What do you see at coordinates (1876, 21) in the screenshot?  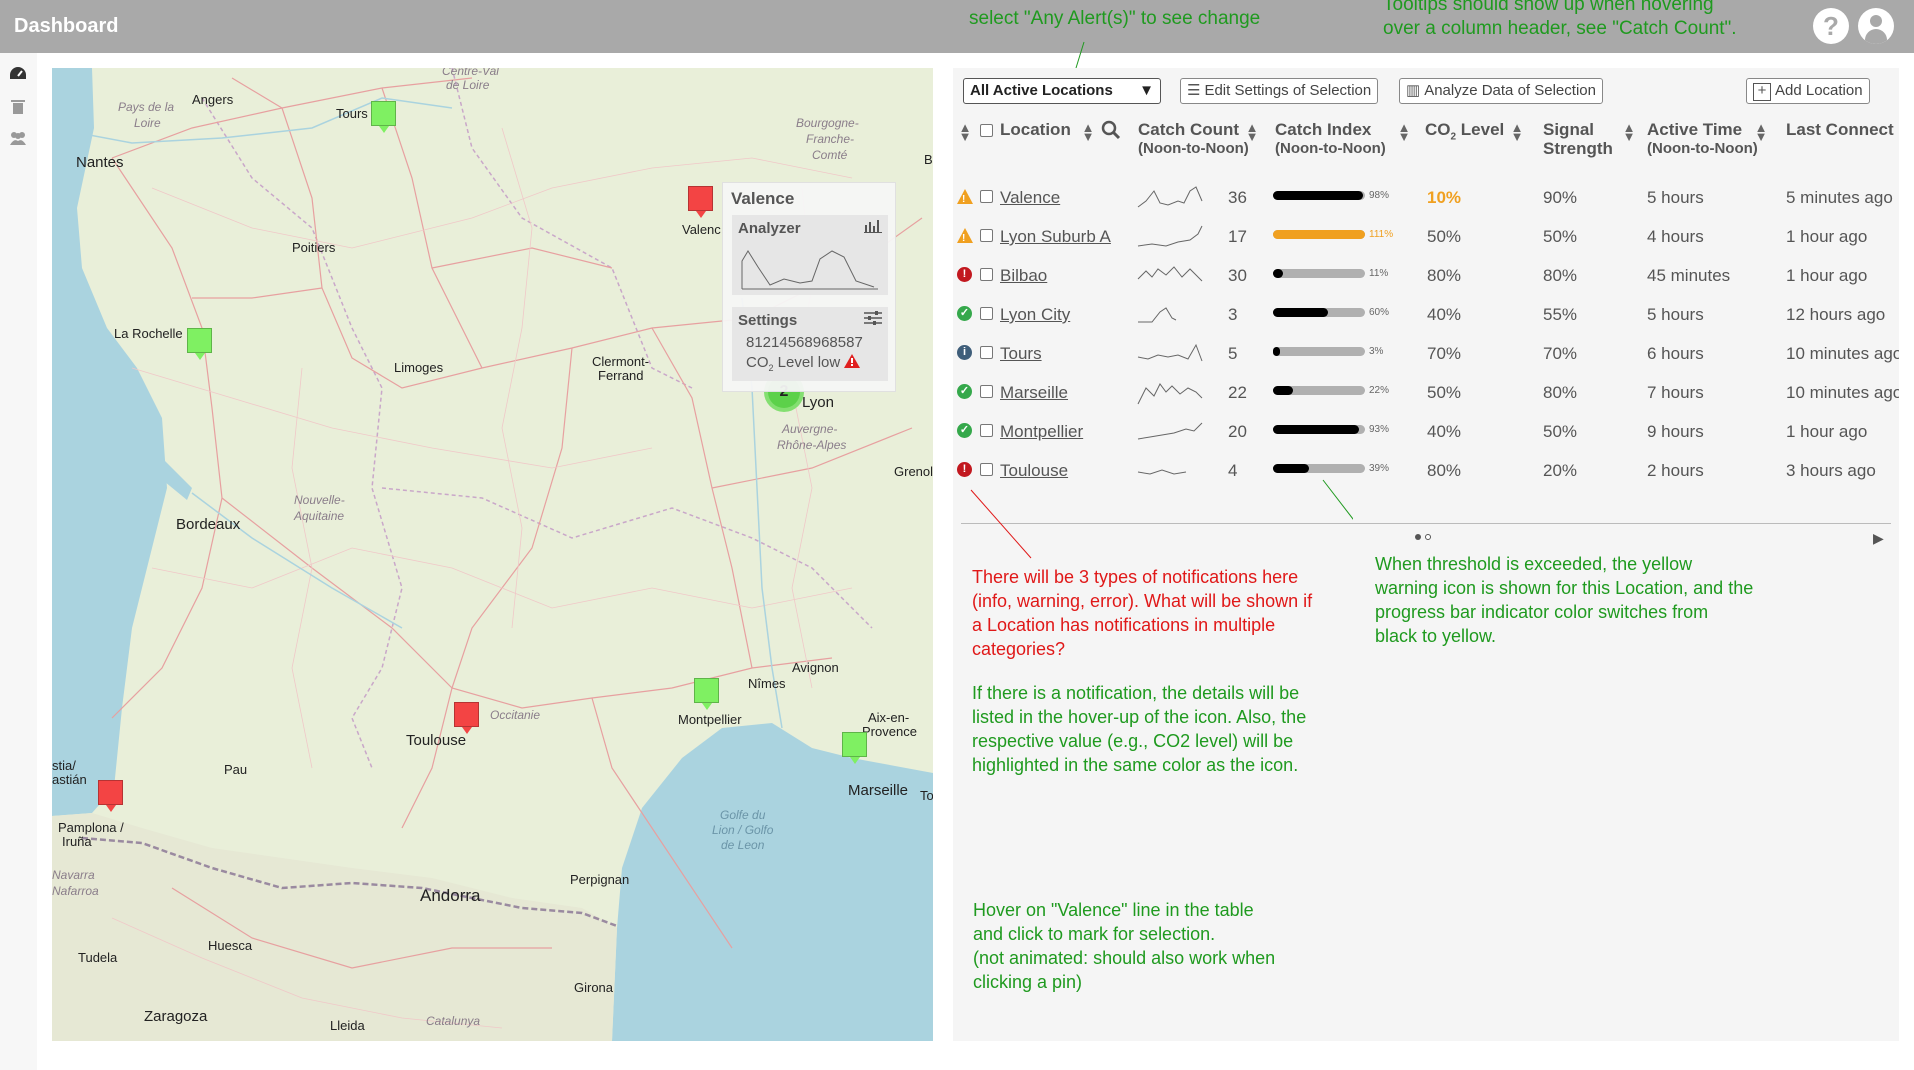 I see `user-icon-head` at bounding box center [1876, 21].